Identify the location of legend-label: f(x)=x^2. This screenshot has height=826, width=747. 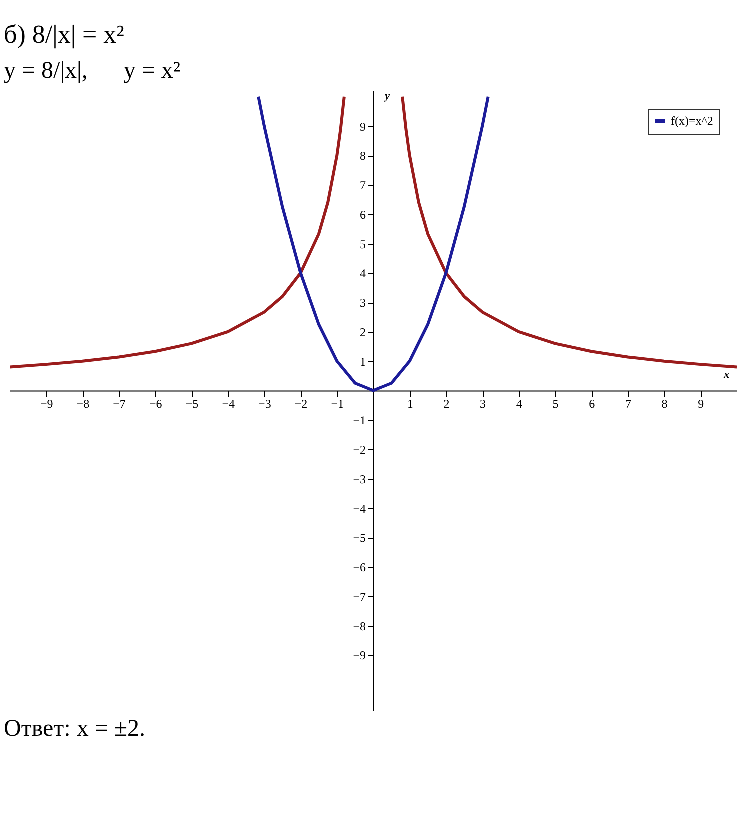
(692, 121).